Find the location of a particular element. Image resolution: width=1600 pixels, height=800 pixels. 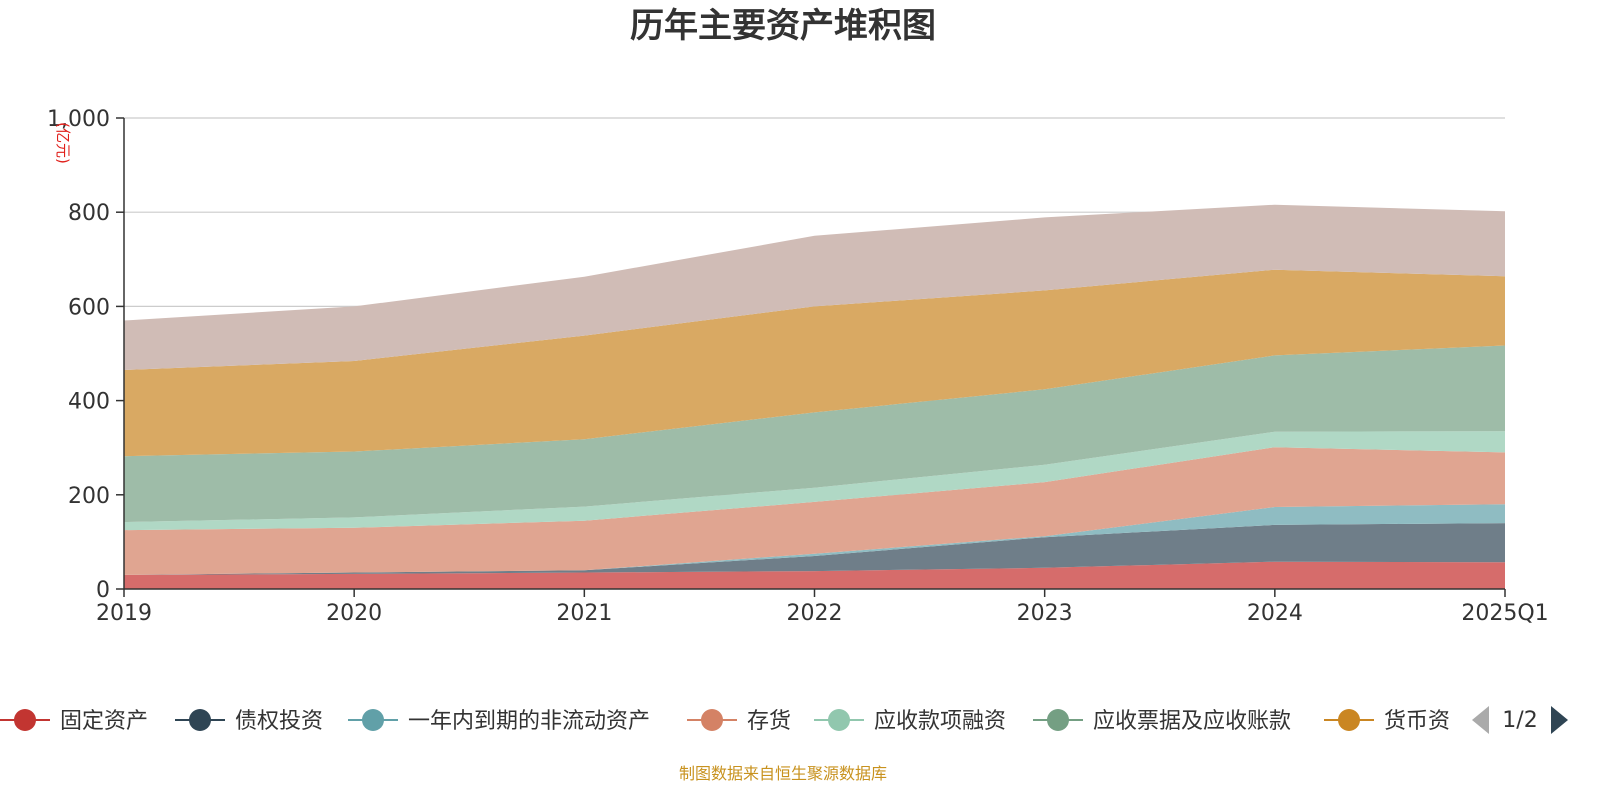

legend: 固定资产 债权投资 一年内到期的非流动资产 存货 应收款项融资 应收票据及应收账款 货币资 is located at coordinates (725, 721).